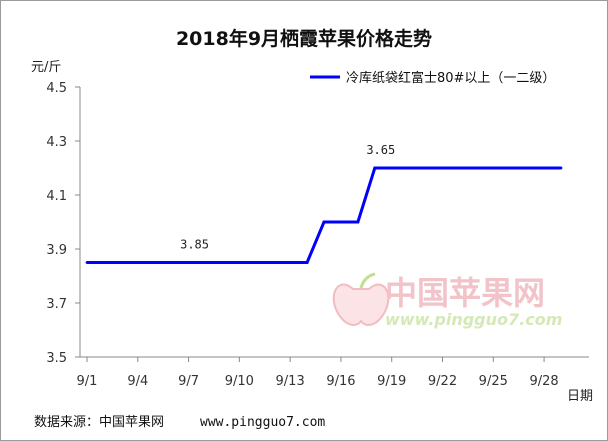 The image size is (608, 441). Describe the element at coordinates (56, 142) in the screenshot. I see `y-tick-label: 4.3` at that location.